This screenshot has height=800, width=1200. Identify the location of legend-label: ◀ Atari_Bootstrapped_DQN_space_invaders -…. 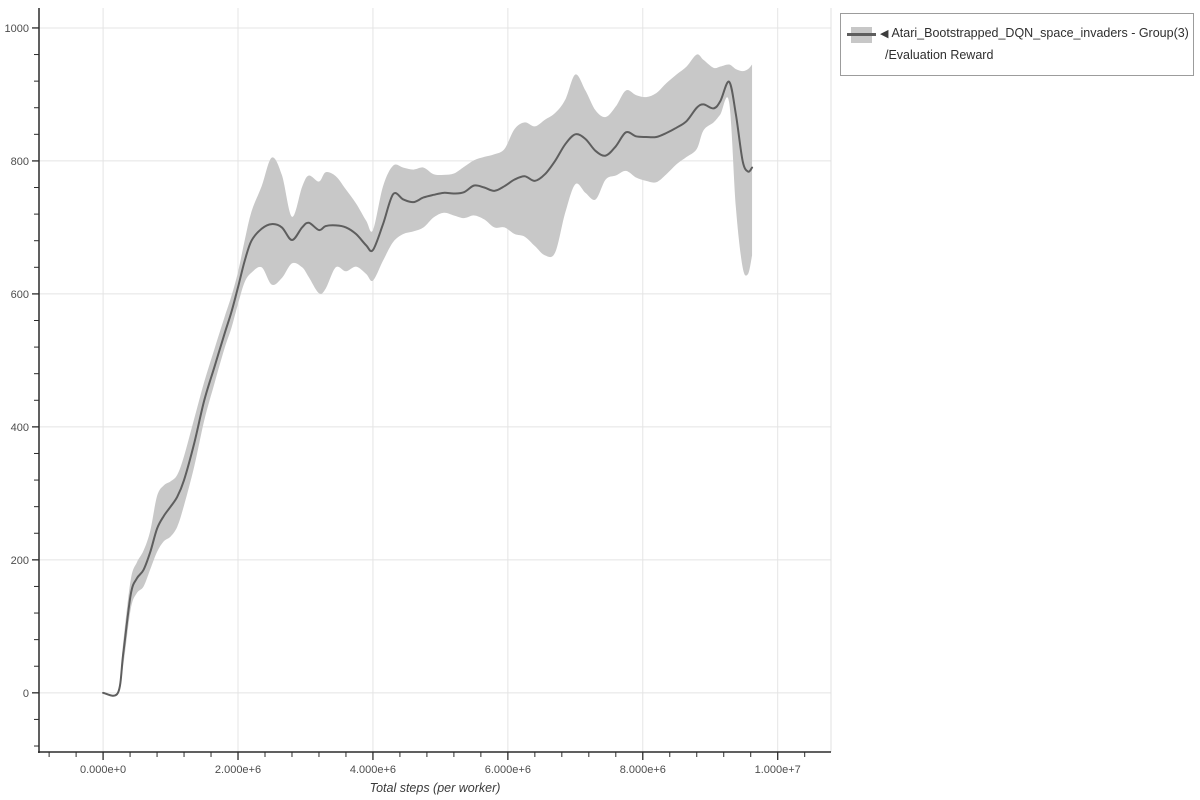
(1034, 40).